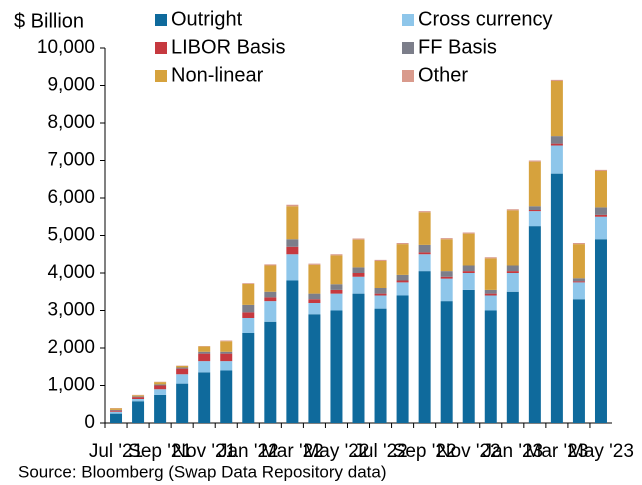 The image size is (642, 485). I want to click on x-tick-label: Nov '22, so click(469, 451).